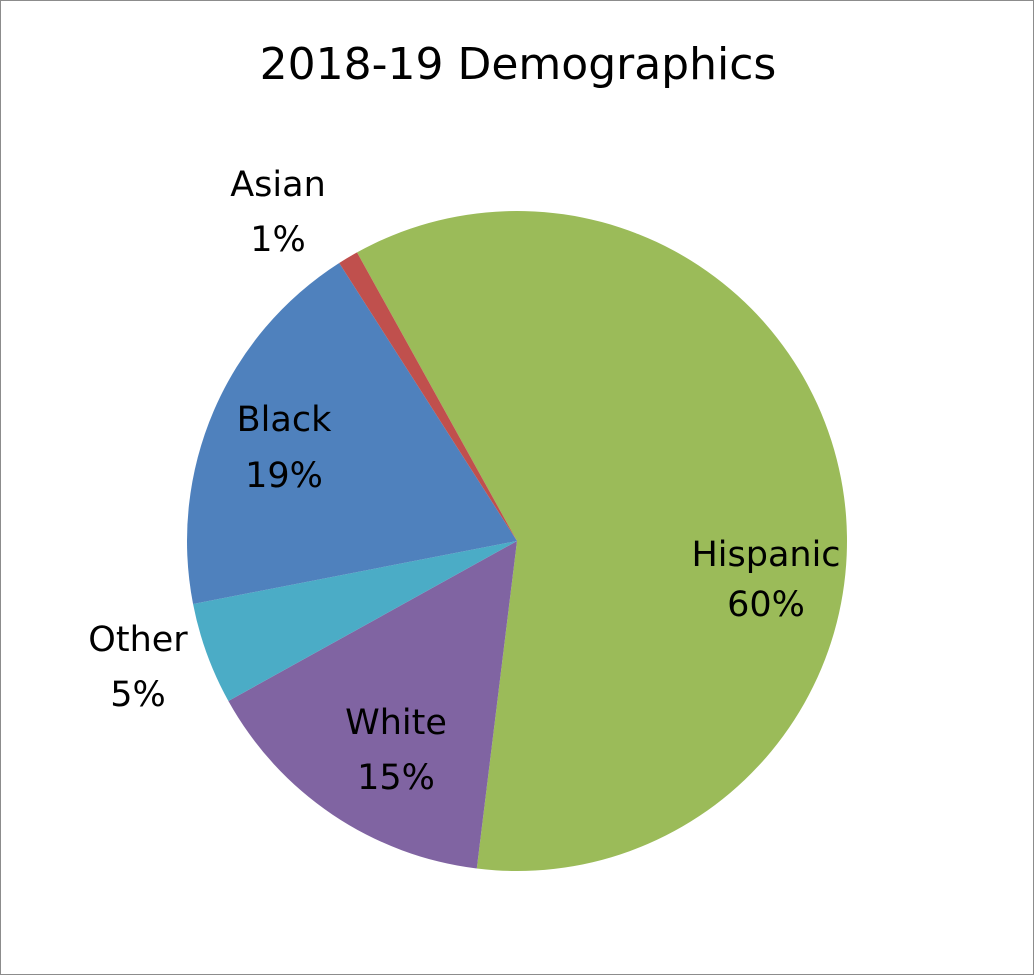 Image resolution: width=1034 pixels, height=976 pixels. What do you see at coordinates (278, 240) in the screenshot?
I see `slice-percent-asian: 1%` at bounding box center [278, 240].